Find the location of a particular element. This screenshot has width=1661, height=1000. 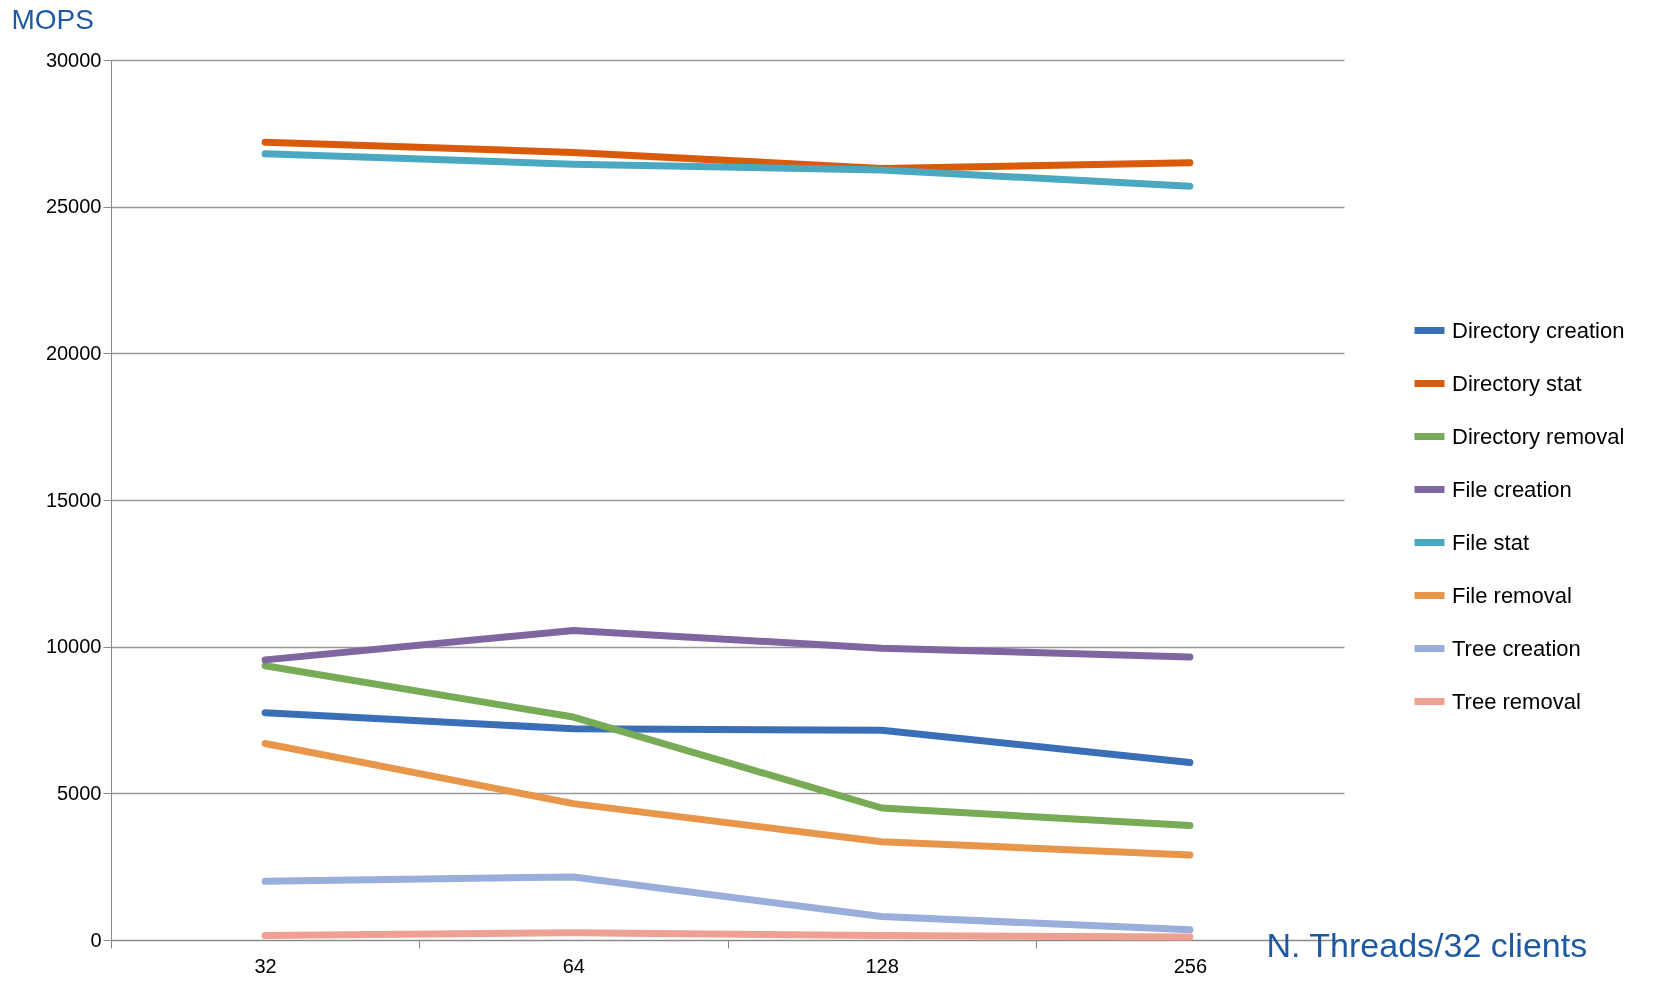

legend-label: Tree creation is located at coordinates (1516, 648).